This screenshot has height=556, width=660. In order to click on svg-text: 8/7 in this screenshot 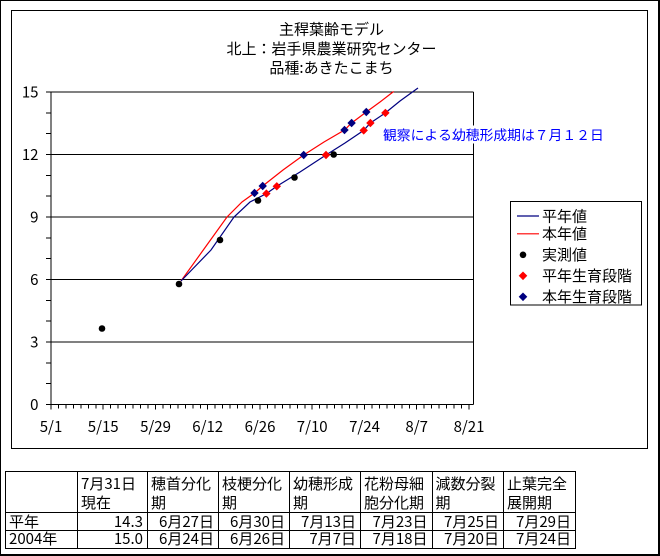, I will do `click(416, 426)`.